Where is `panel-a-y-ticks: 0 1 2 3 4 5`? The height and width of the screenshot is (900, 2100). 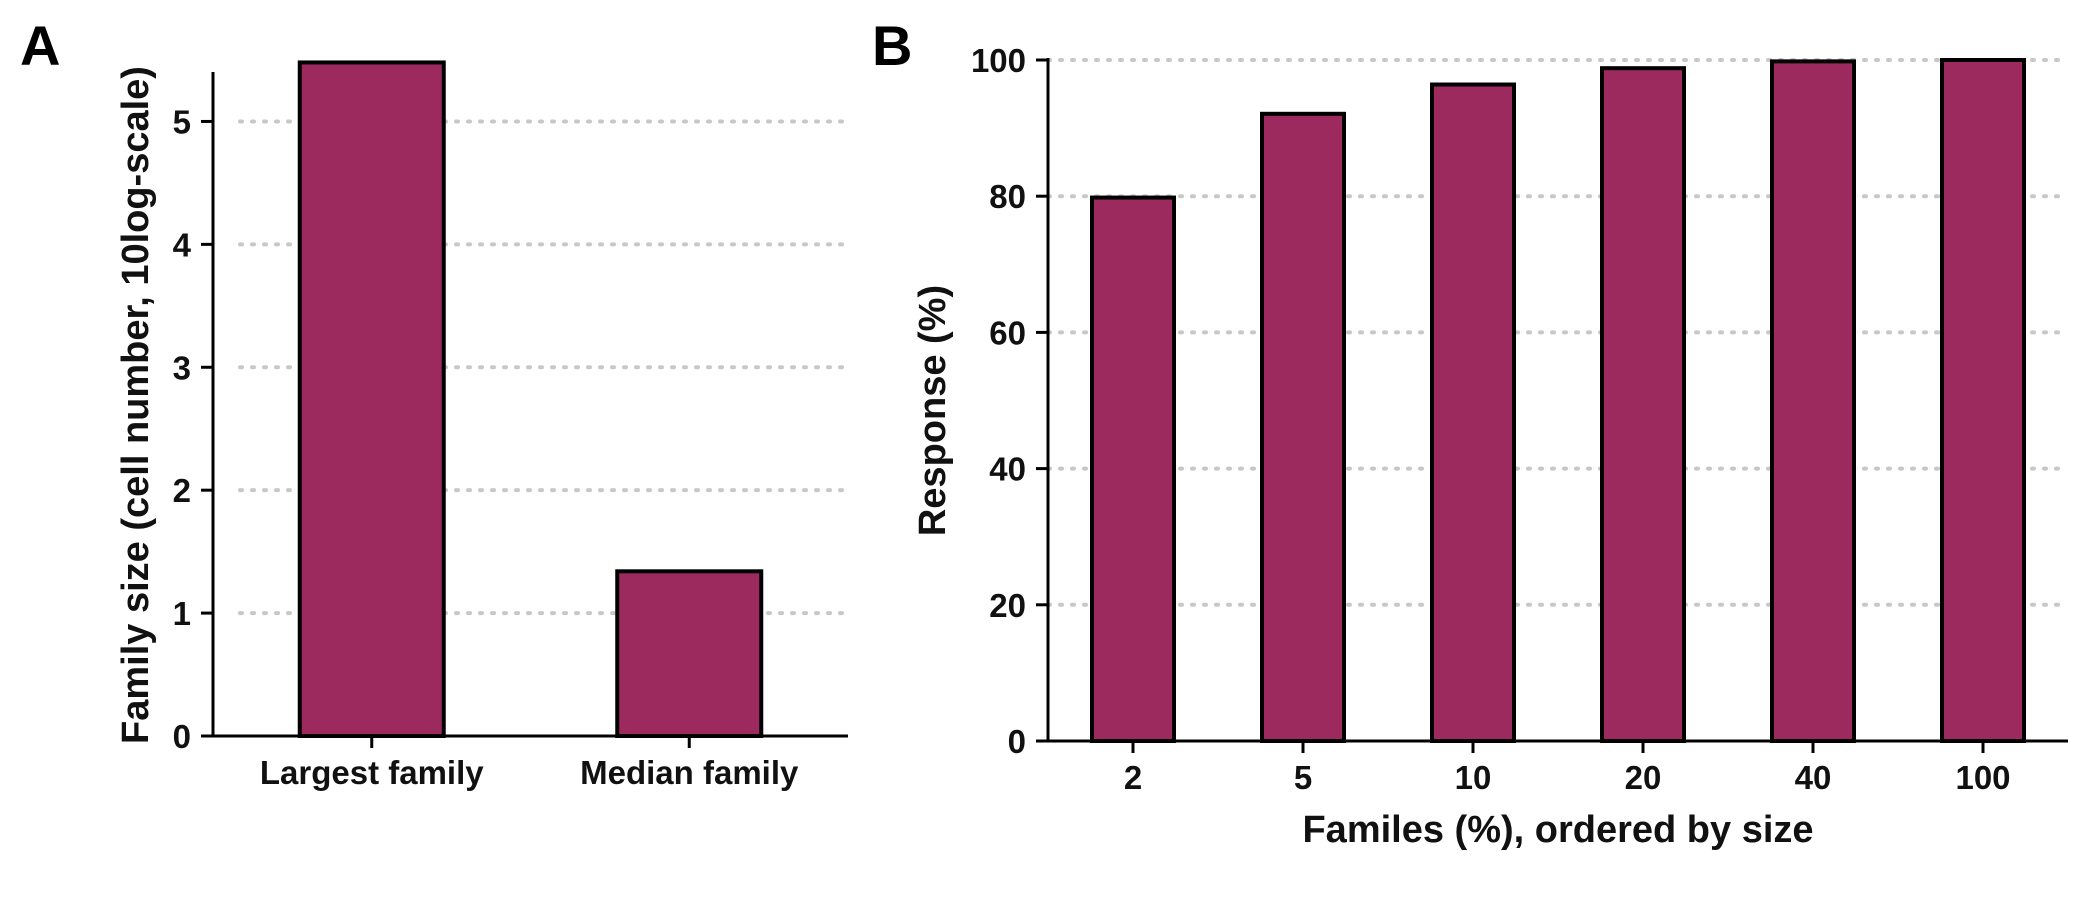 panel-a-y-ticks: 0 1 2 3 4 5 is located at coordinates (193, 429).